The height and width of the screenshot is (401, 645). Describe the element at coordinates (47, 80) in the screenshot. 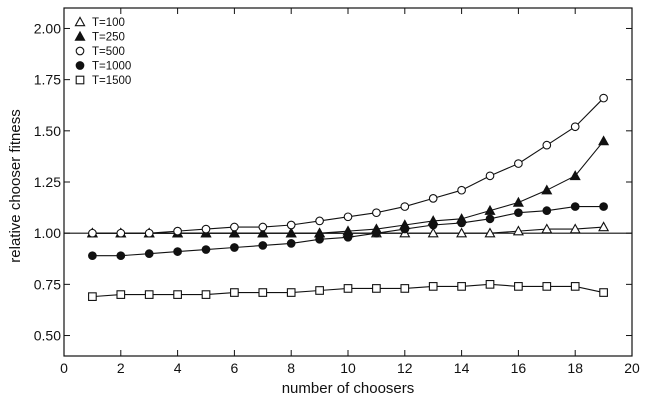

I see `y-tick-label: 1.75` at that location.